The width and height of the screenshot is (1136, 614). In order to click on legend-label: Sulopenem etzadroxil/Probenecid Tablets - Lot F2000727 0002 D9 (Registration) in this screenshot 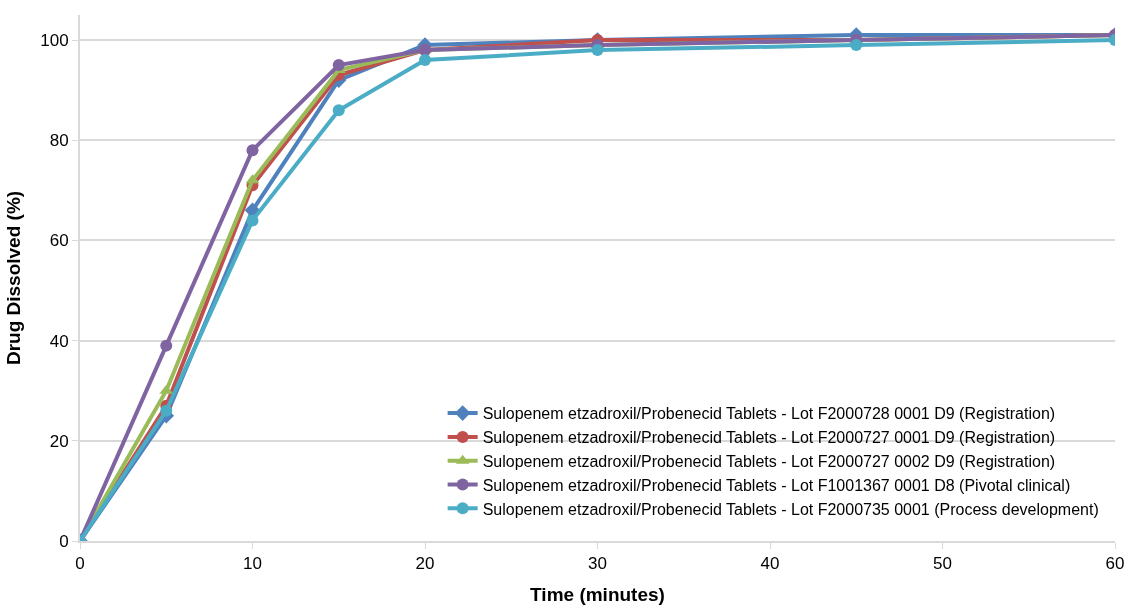, I will do `click(769, 461)`.